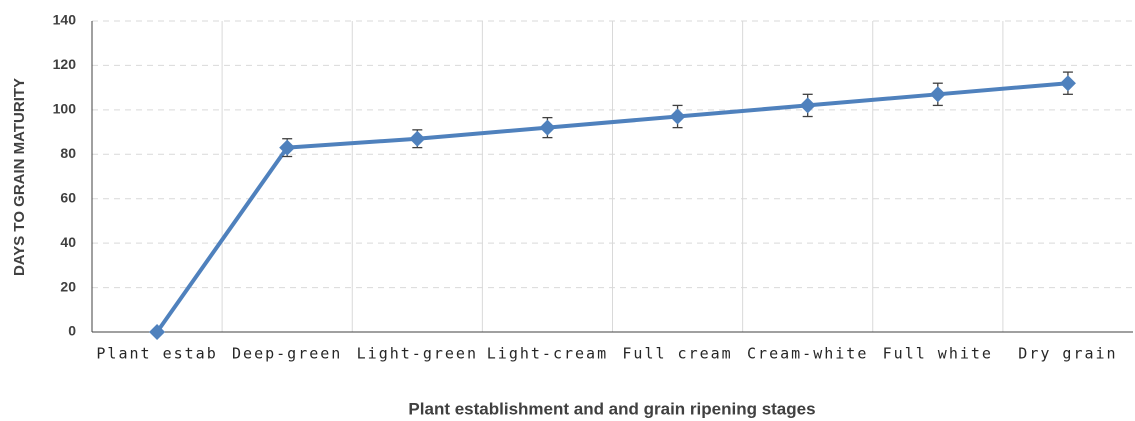 This screenshot has width=1135, height=421. Describe the element at coordinates (417, 354) in the screenshot. I see `x-tick-label: Light-green` at that location.